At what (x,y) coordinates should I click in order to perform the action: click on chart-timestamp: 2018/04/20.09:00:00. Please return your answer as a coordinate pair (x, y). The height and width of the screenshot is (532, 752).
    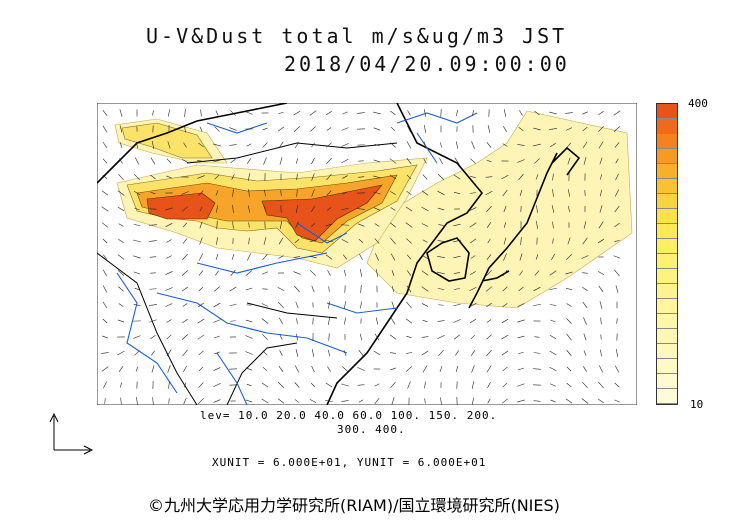
    Looking at the image, I should click on (427, 64).